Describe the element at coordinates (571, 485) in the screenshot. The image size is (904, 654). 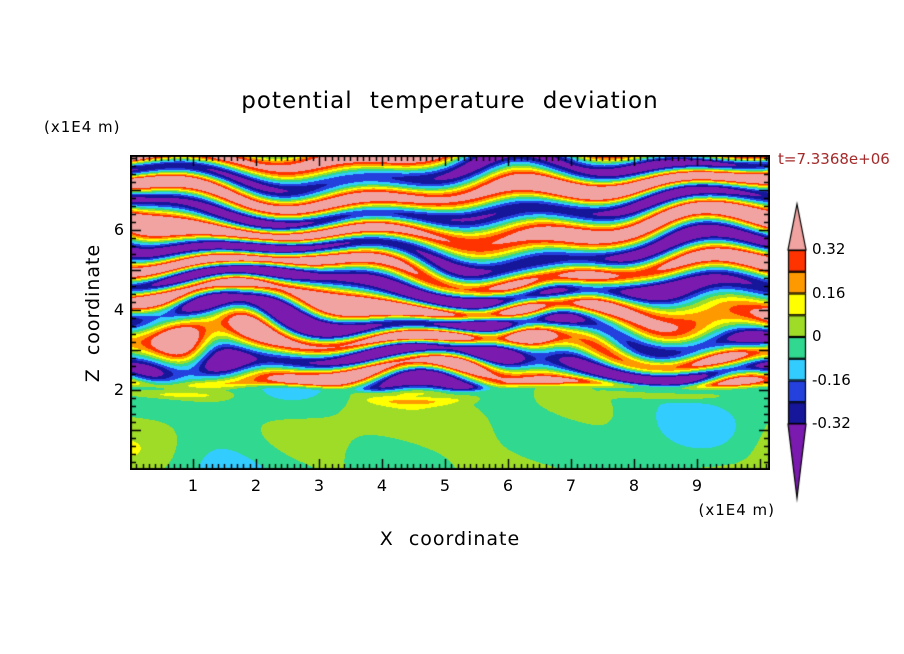
I see `x-tick-label: 7` at that location.